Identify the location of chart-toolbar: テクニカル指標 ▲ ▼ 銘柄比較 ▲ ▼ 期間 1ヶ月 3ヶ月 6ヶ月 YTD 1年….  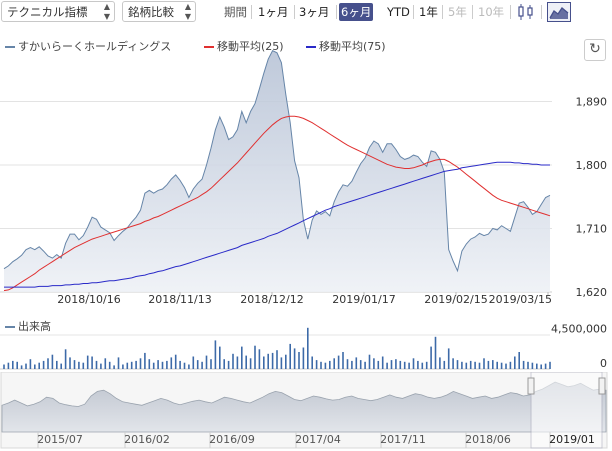
(306, 13).